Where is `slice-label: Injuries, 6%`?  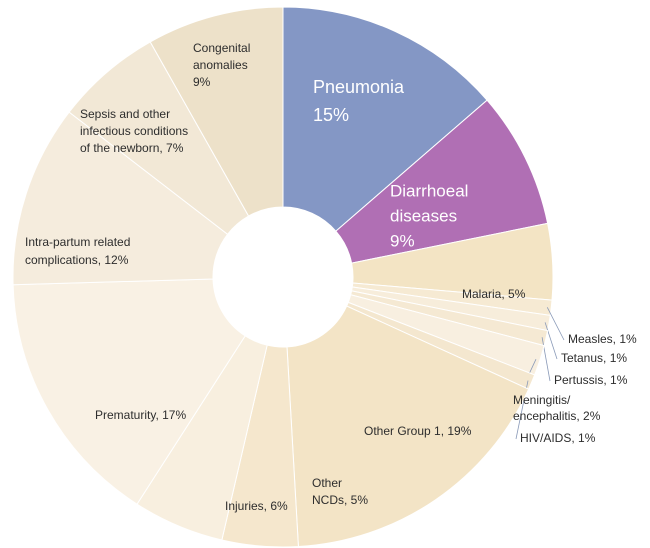
slice-label: Injuries, 6% is located at coordinates (256, 506).